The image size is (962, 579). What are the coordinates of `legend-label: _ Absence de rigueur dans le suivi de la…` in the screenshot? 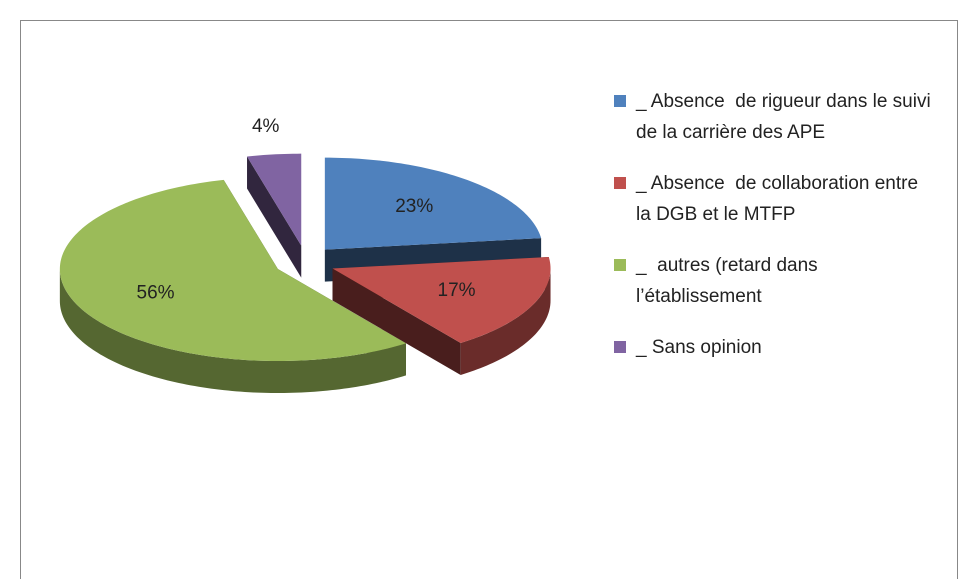 It's located at (786, 117).